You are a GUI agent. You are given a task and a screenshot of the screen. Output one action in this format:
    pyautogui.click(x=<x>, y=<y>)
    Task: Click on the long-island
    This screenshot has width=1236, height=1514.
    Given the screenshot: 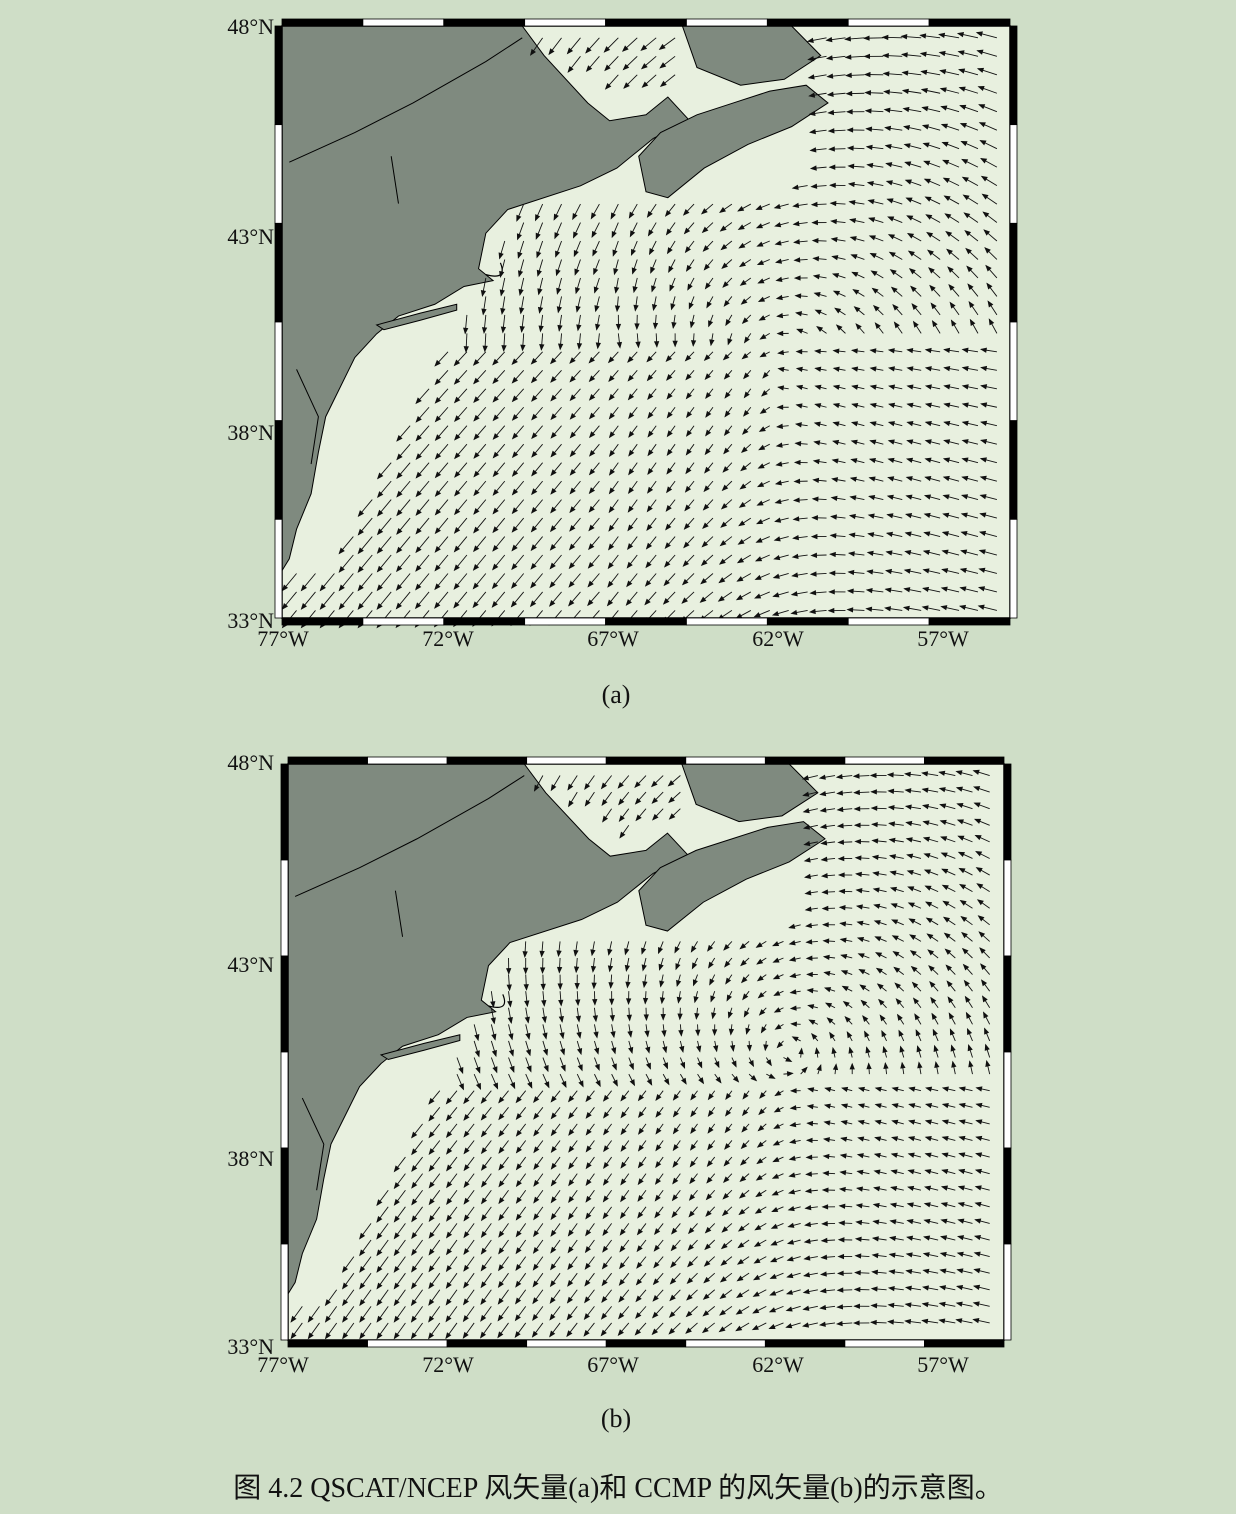 What is the action you would take?
    pyautogui.click(x=416, y=317)
    